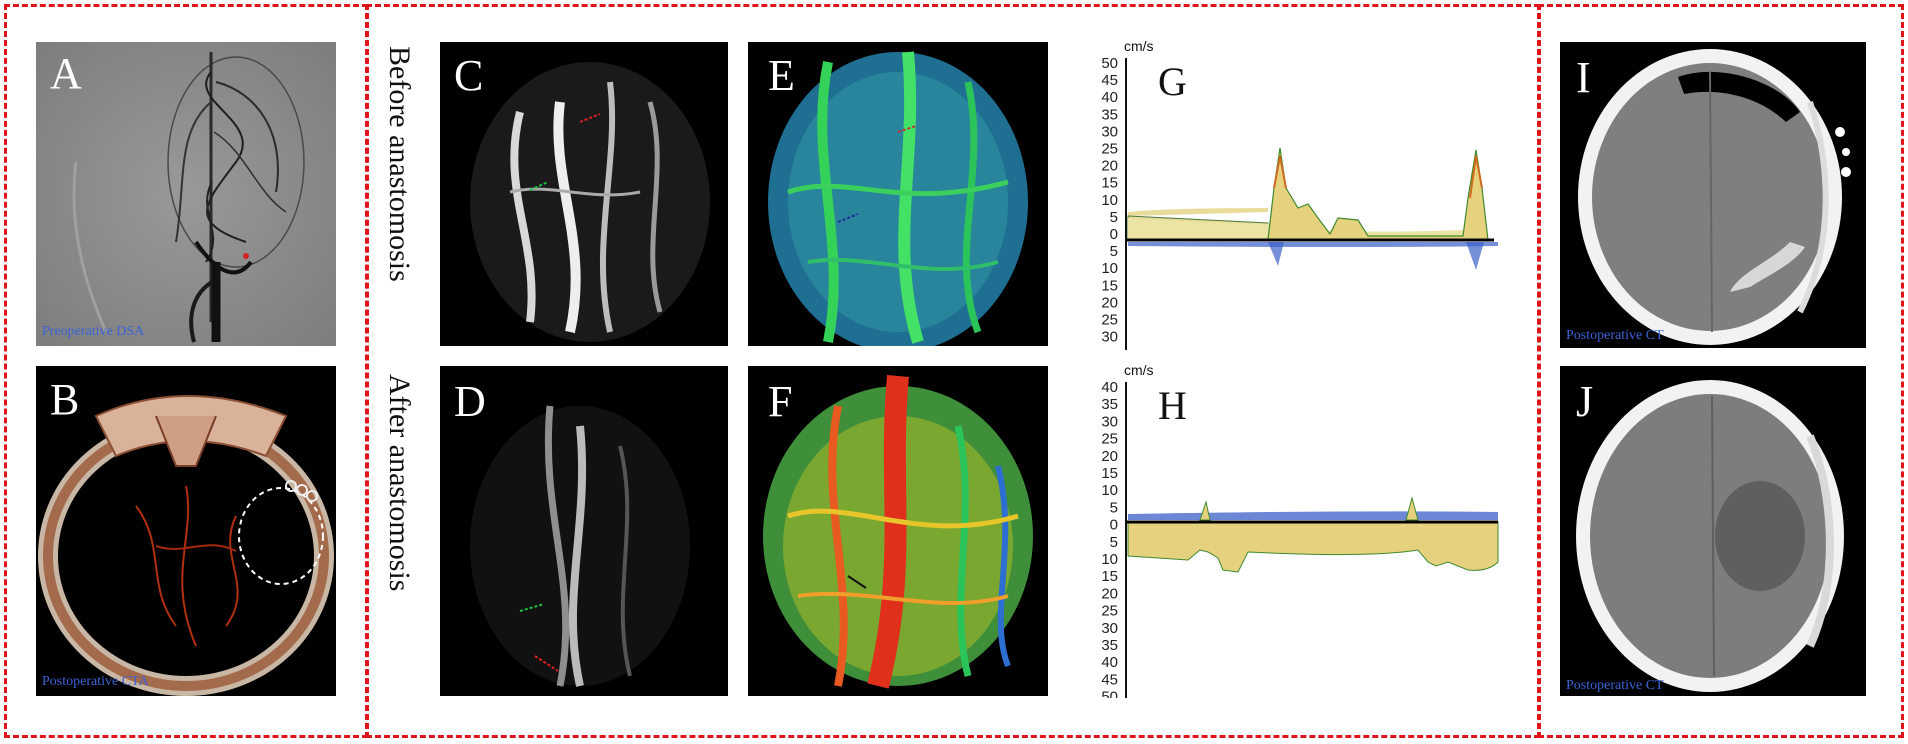  Describe the element at coordinates (470, 401) in the screenshot. I see `panel-d-letter: D` at that location.